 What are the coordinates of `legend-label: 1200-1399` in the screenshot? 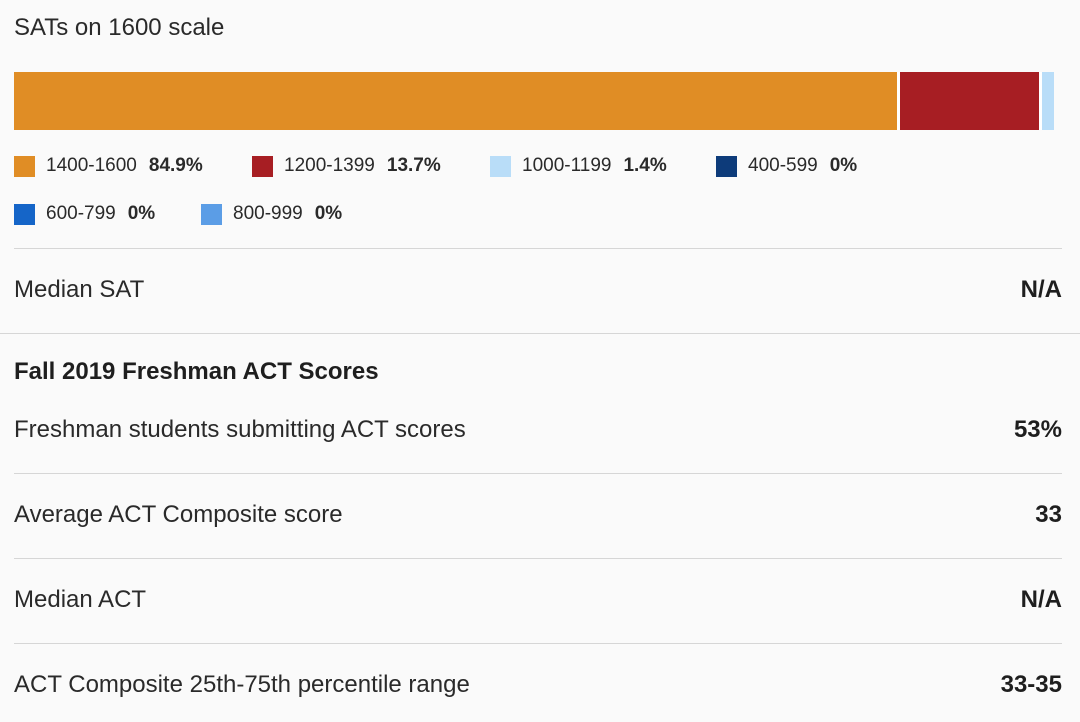 It's located at (329, 165).